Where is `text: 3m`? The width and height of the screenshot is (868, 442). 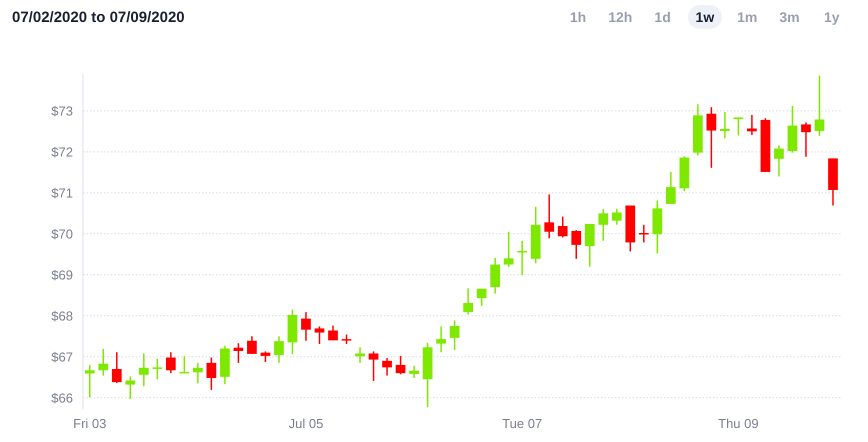
text: 3m is located at coordinates (789, 17).